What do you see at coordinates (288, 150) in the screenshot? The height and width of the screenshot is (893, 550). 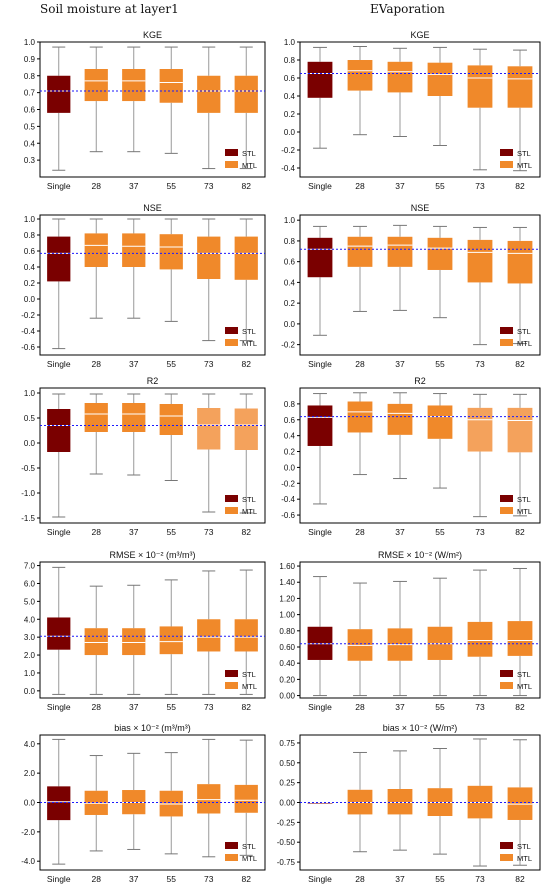 I see `y-tick-label: -0.2` at bounding box center [288, 150].